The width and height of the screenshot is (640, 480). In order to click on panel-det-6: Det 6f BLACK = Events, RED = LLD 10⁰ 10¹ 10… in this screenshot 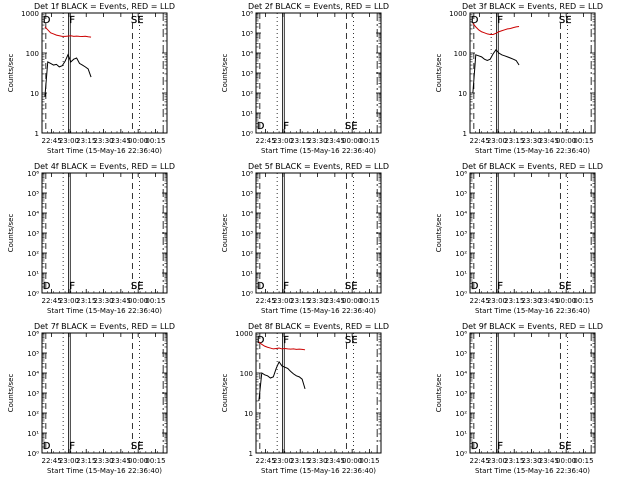, I will do `click(519, 238)`.